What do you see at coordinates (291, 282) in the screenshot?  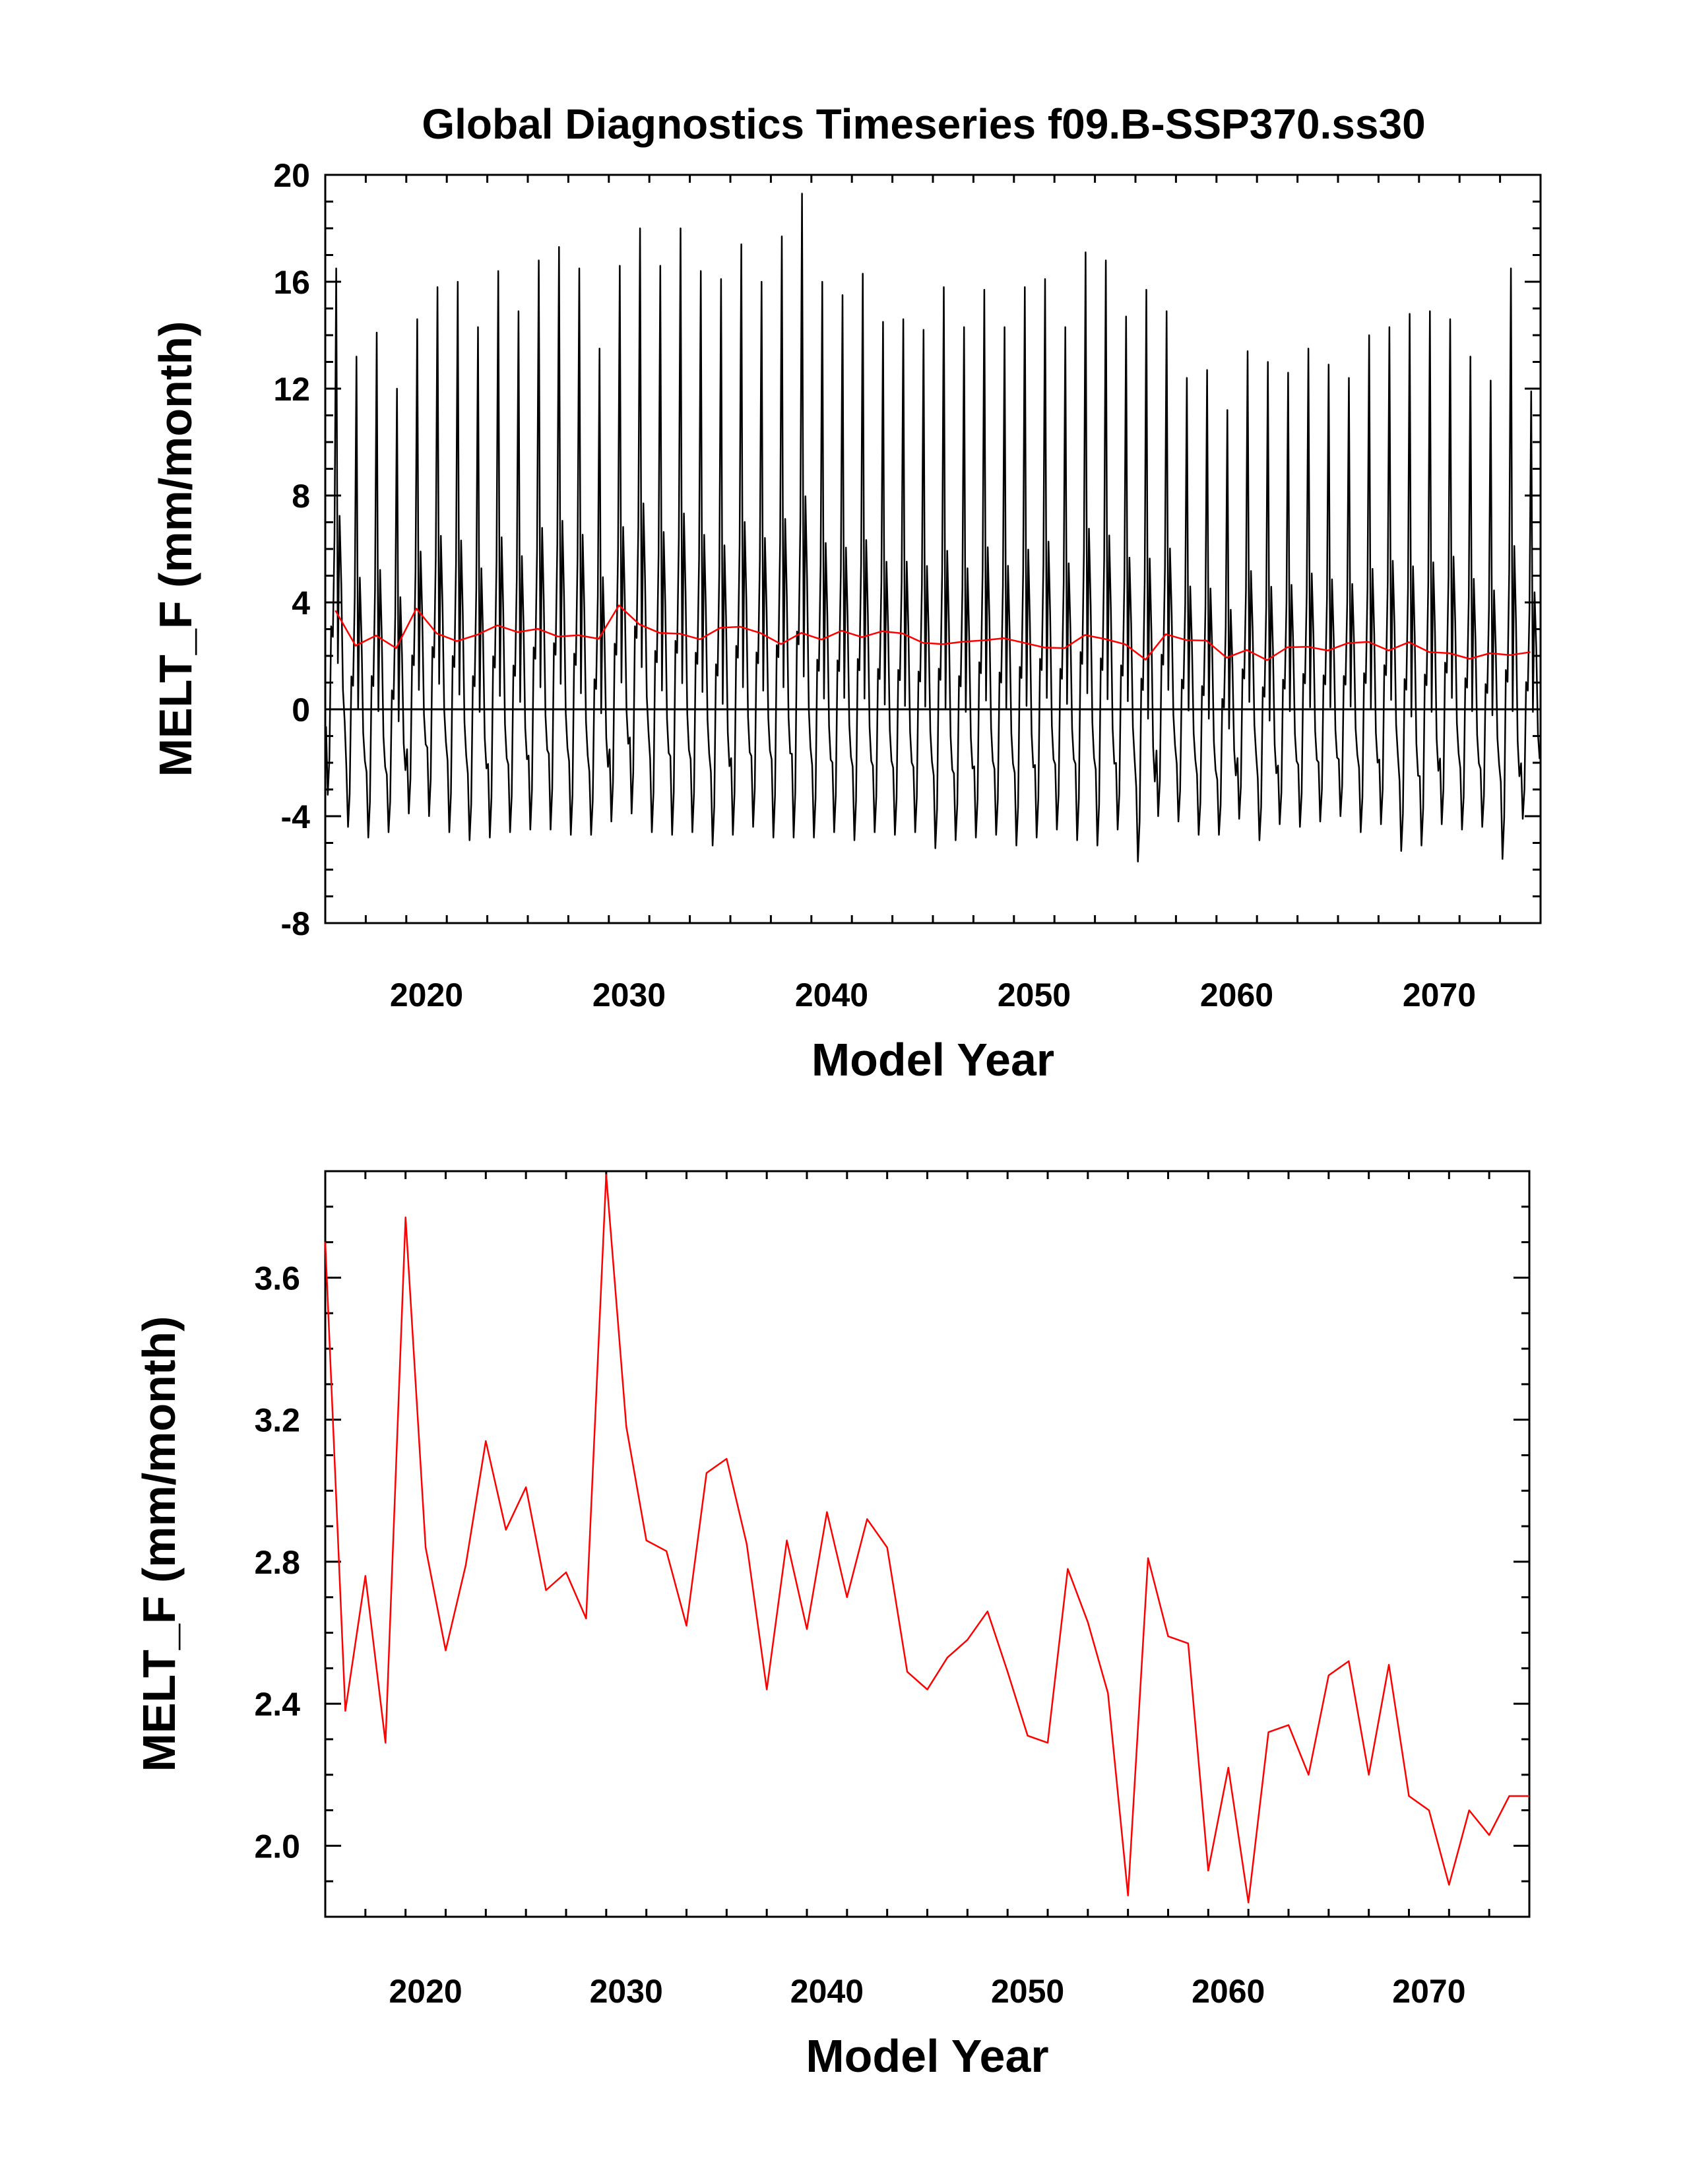 I see `y-tick-label: 16` at bounding box center [291, 282].